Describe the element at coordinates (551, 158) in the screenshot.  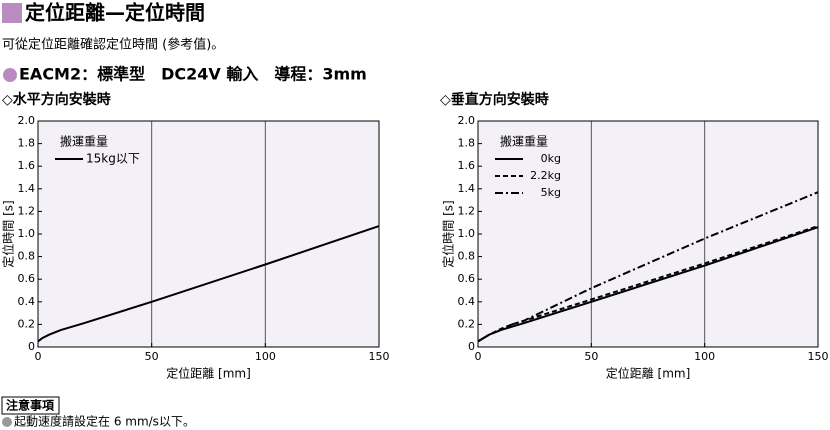
I see `legend-label: 0kg` at that location.